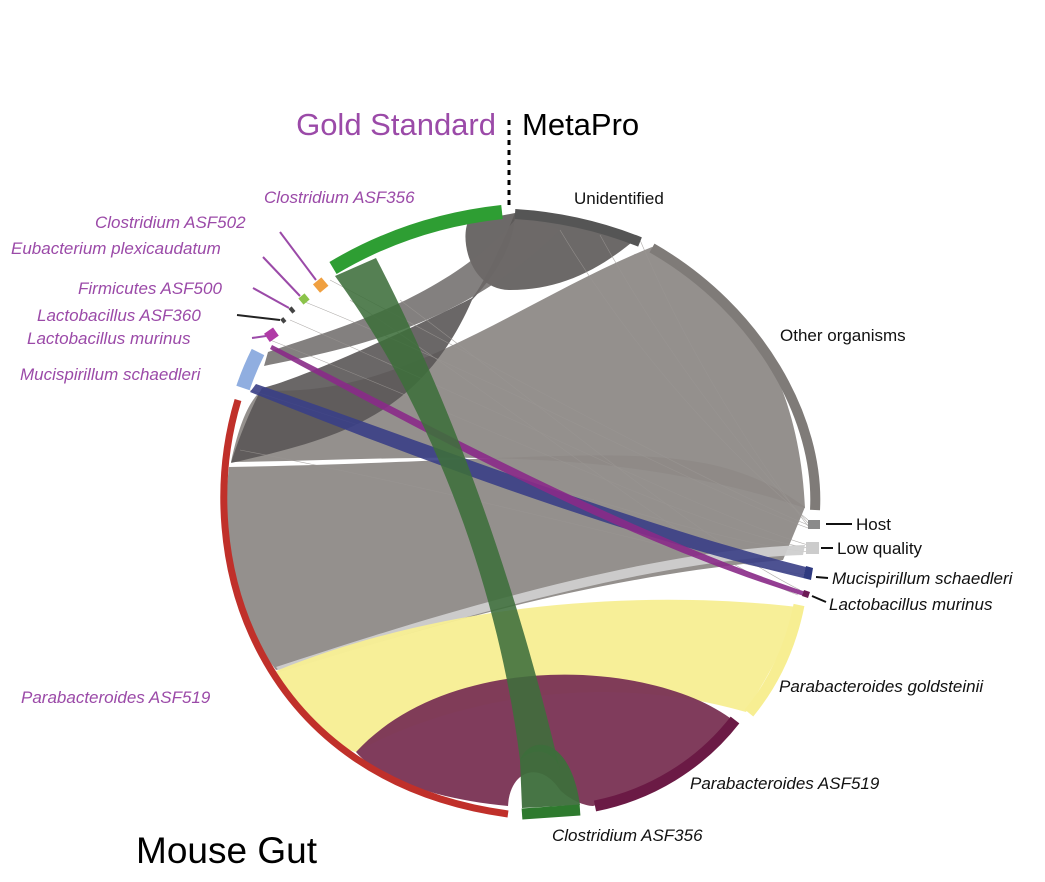  Describe the element at coordinates (578, 228) in the screenshot. I see `arc-unidentified-mp` at that location.